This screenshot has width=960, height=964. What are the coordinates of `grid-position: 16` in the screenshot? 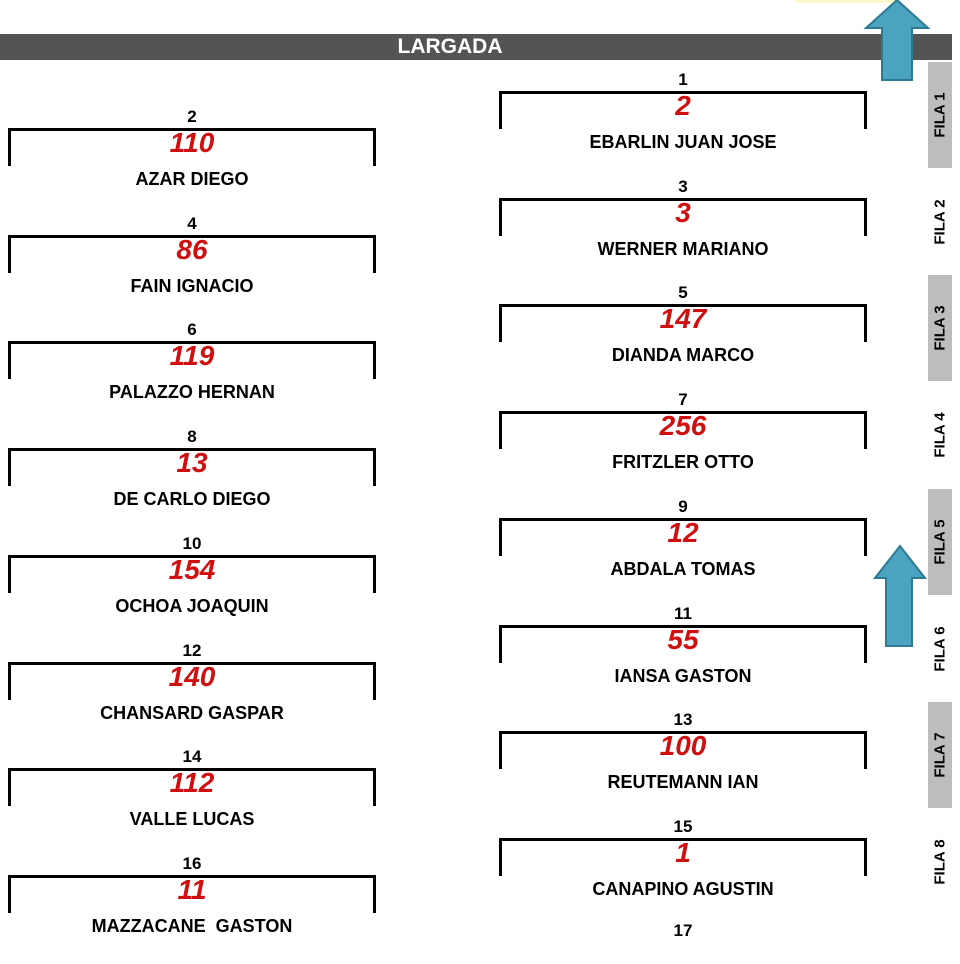 It's located at (192, 863).